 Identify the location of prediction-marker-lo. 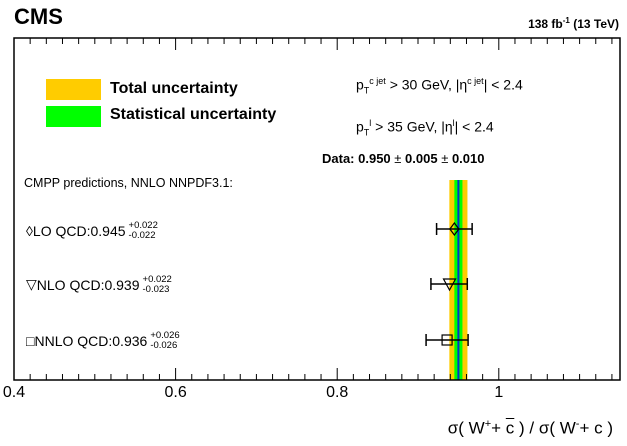
(454, 229).